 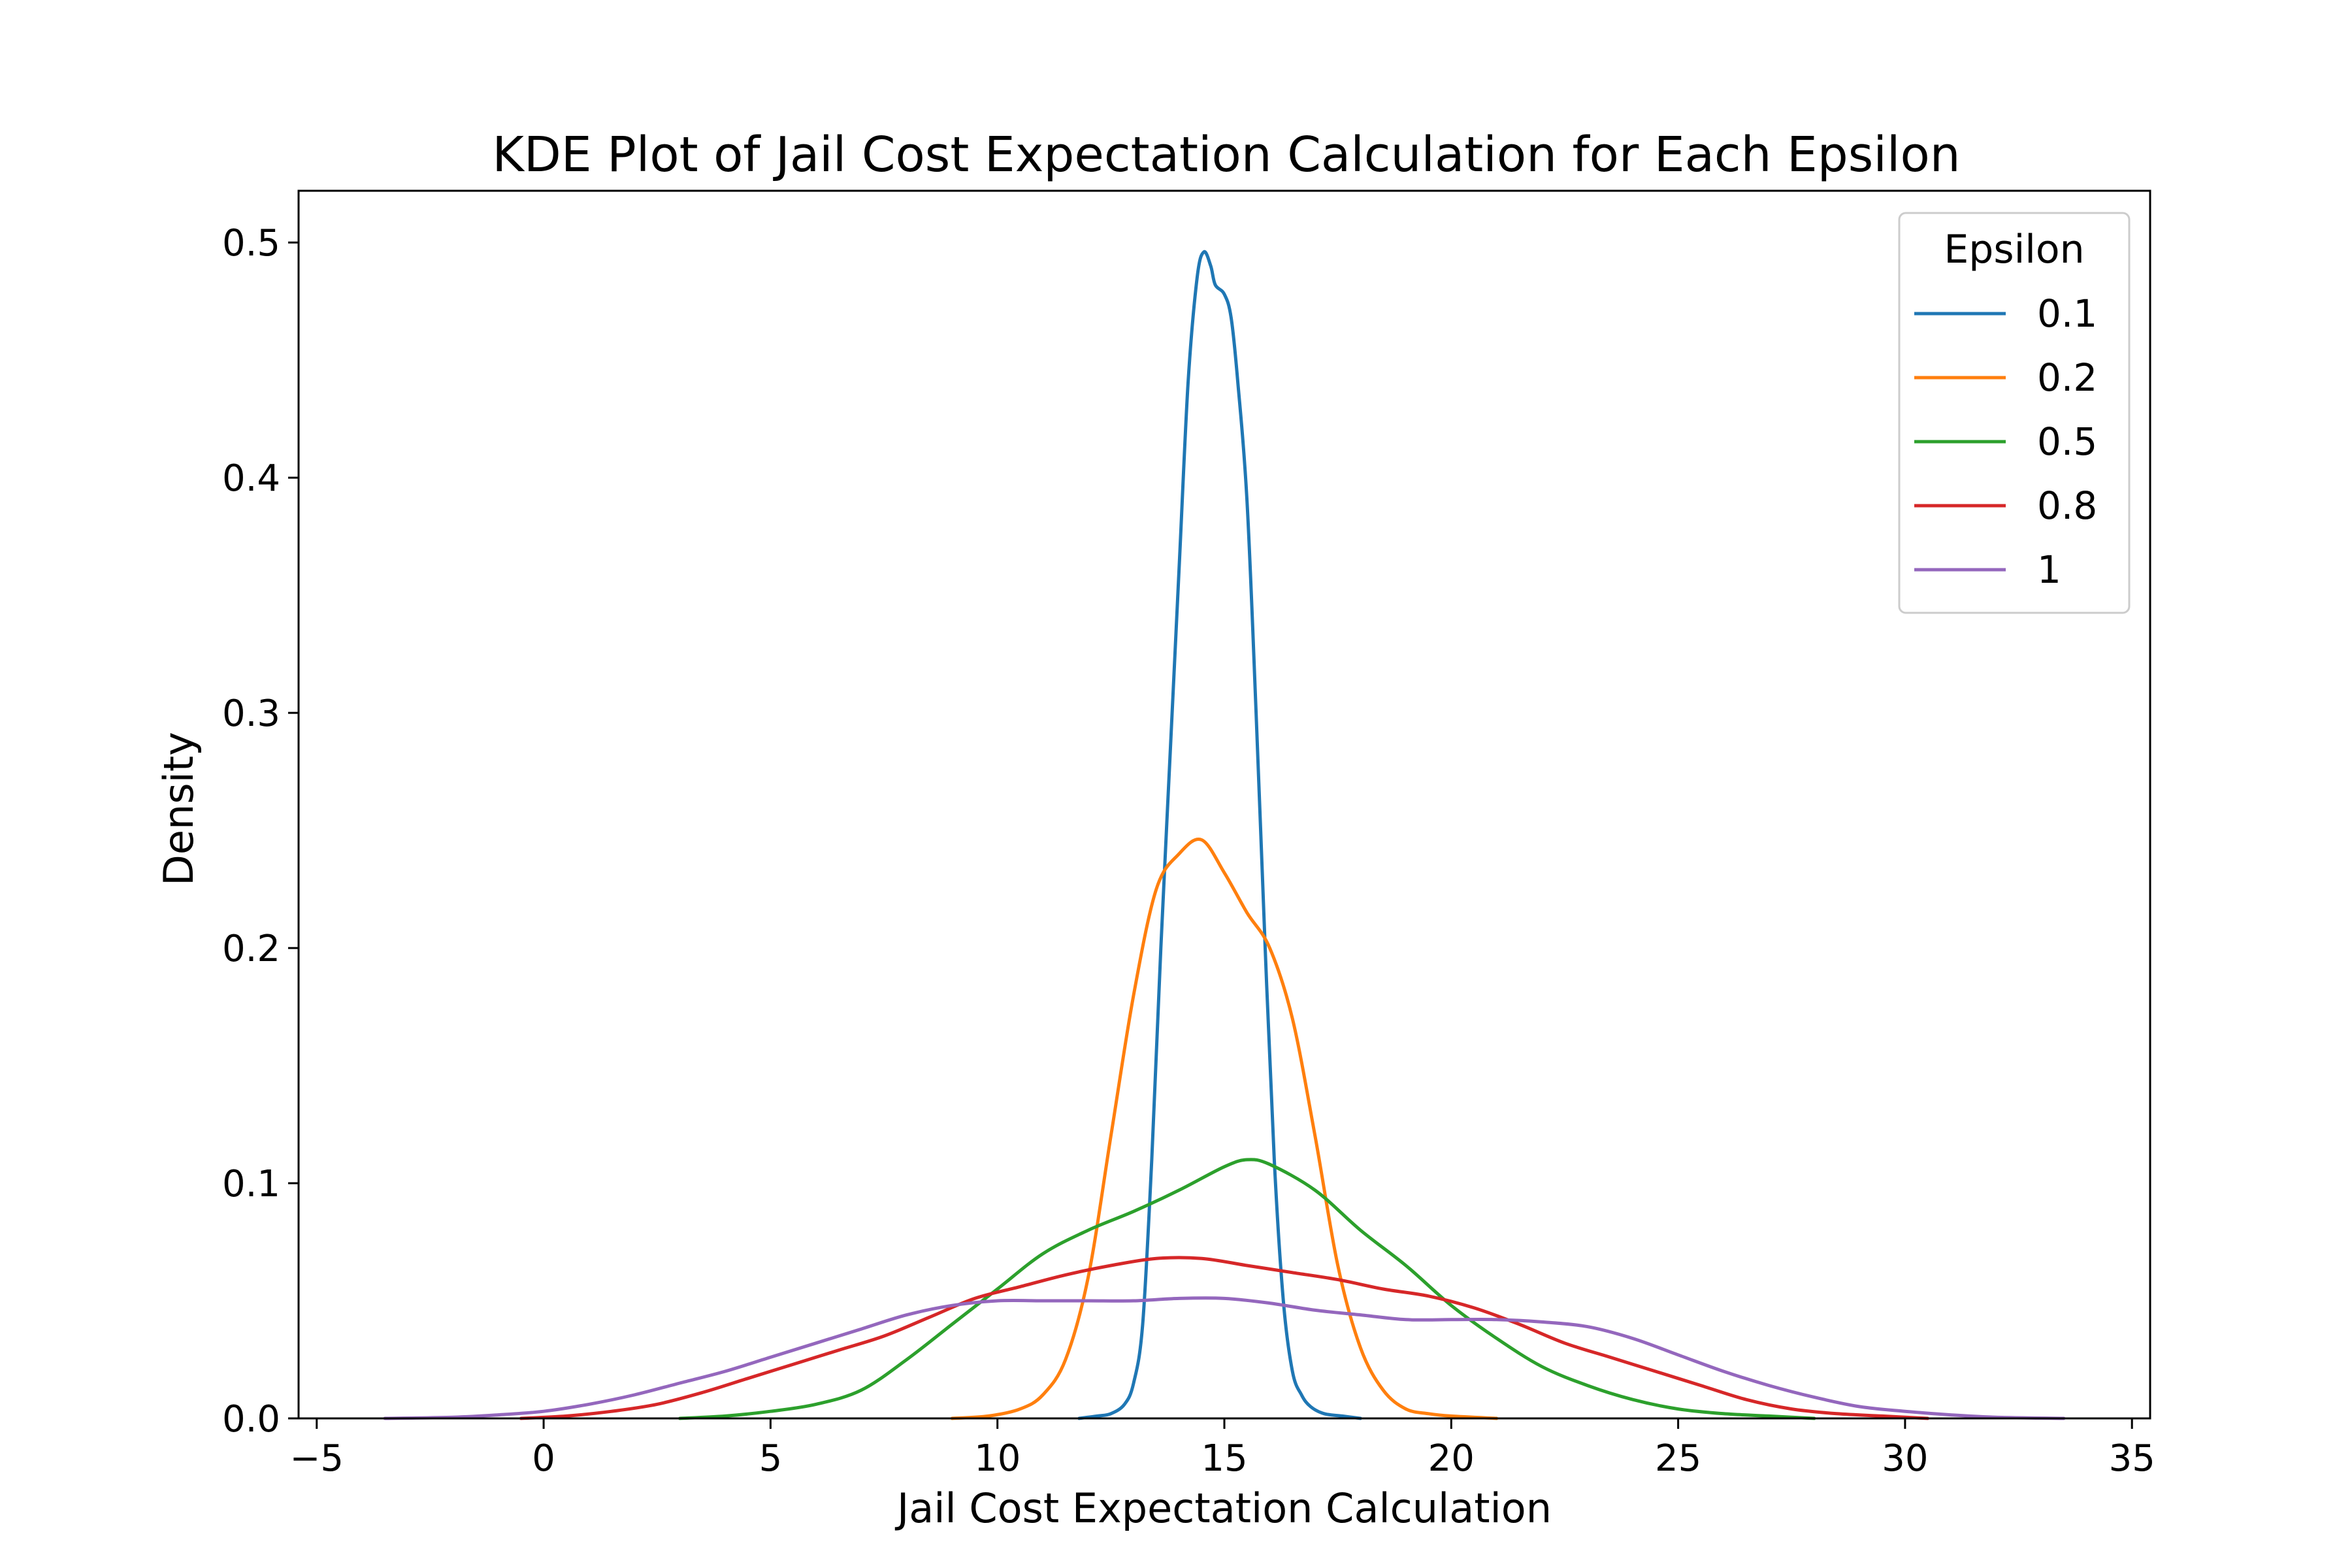 I want to click on x-tick-label: 5, so click(x=771, y=1458).